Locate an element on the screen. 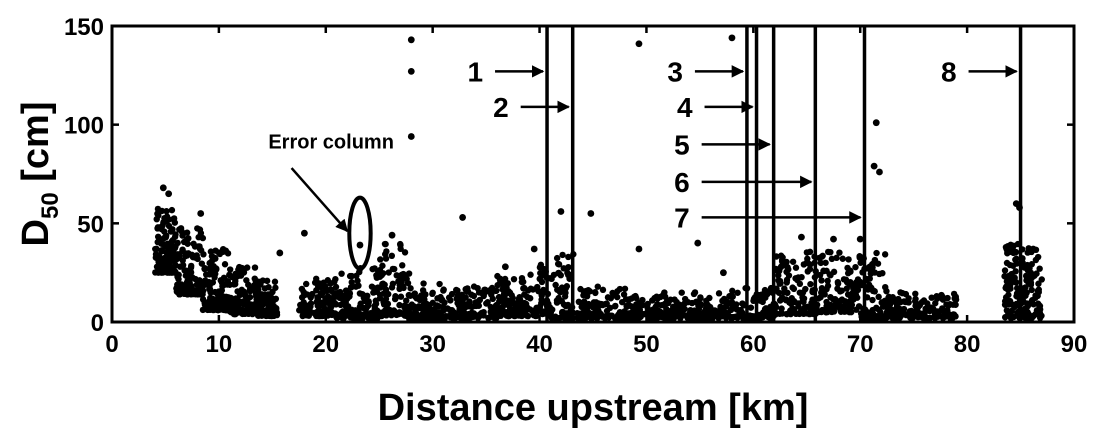 Image resolution: width=1101 pixels, height=434 pixels. annotation-label: 4 is located at coordinates (685, 107).